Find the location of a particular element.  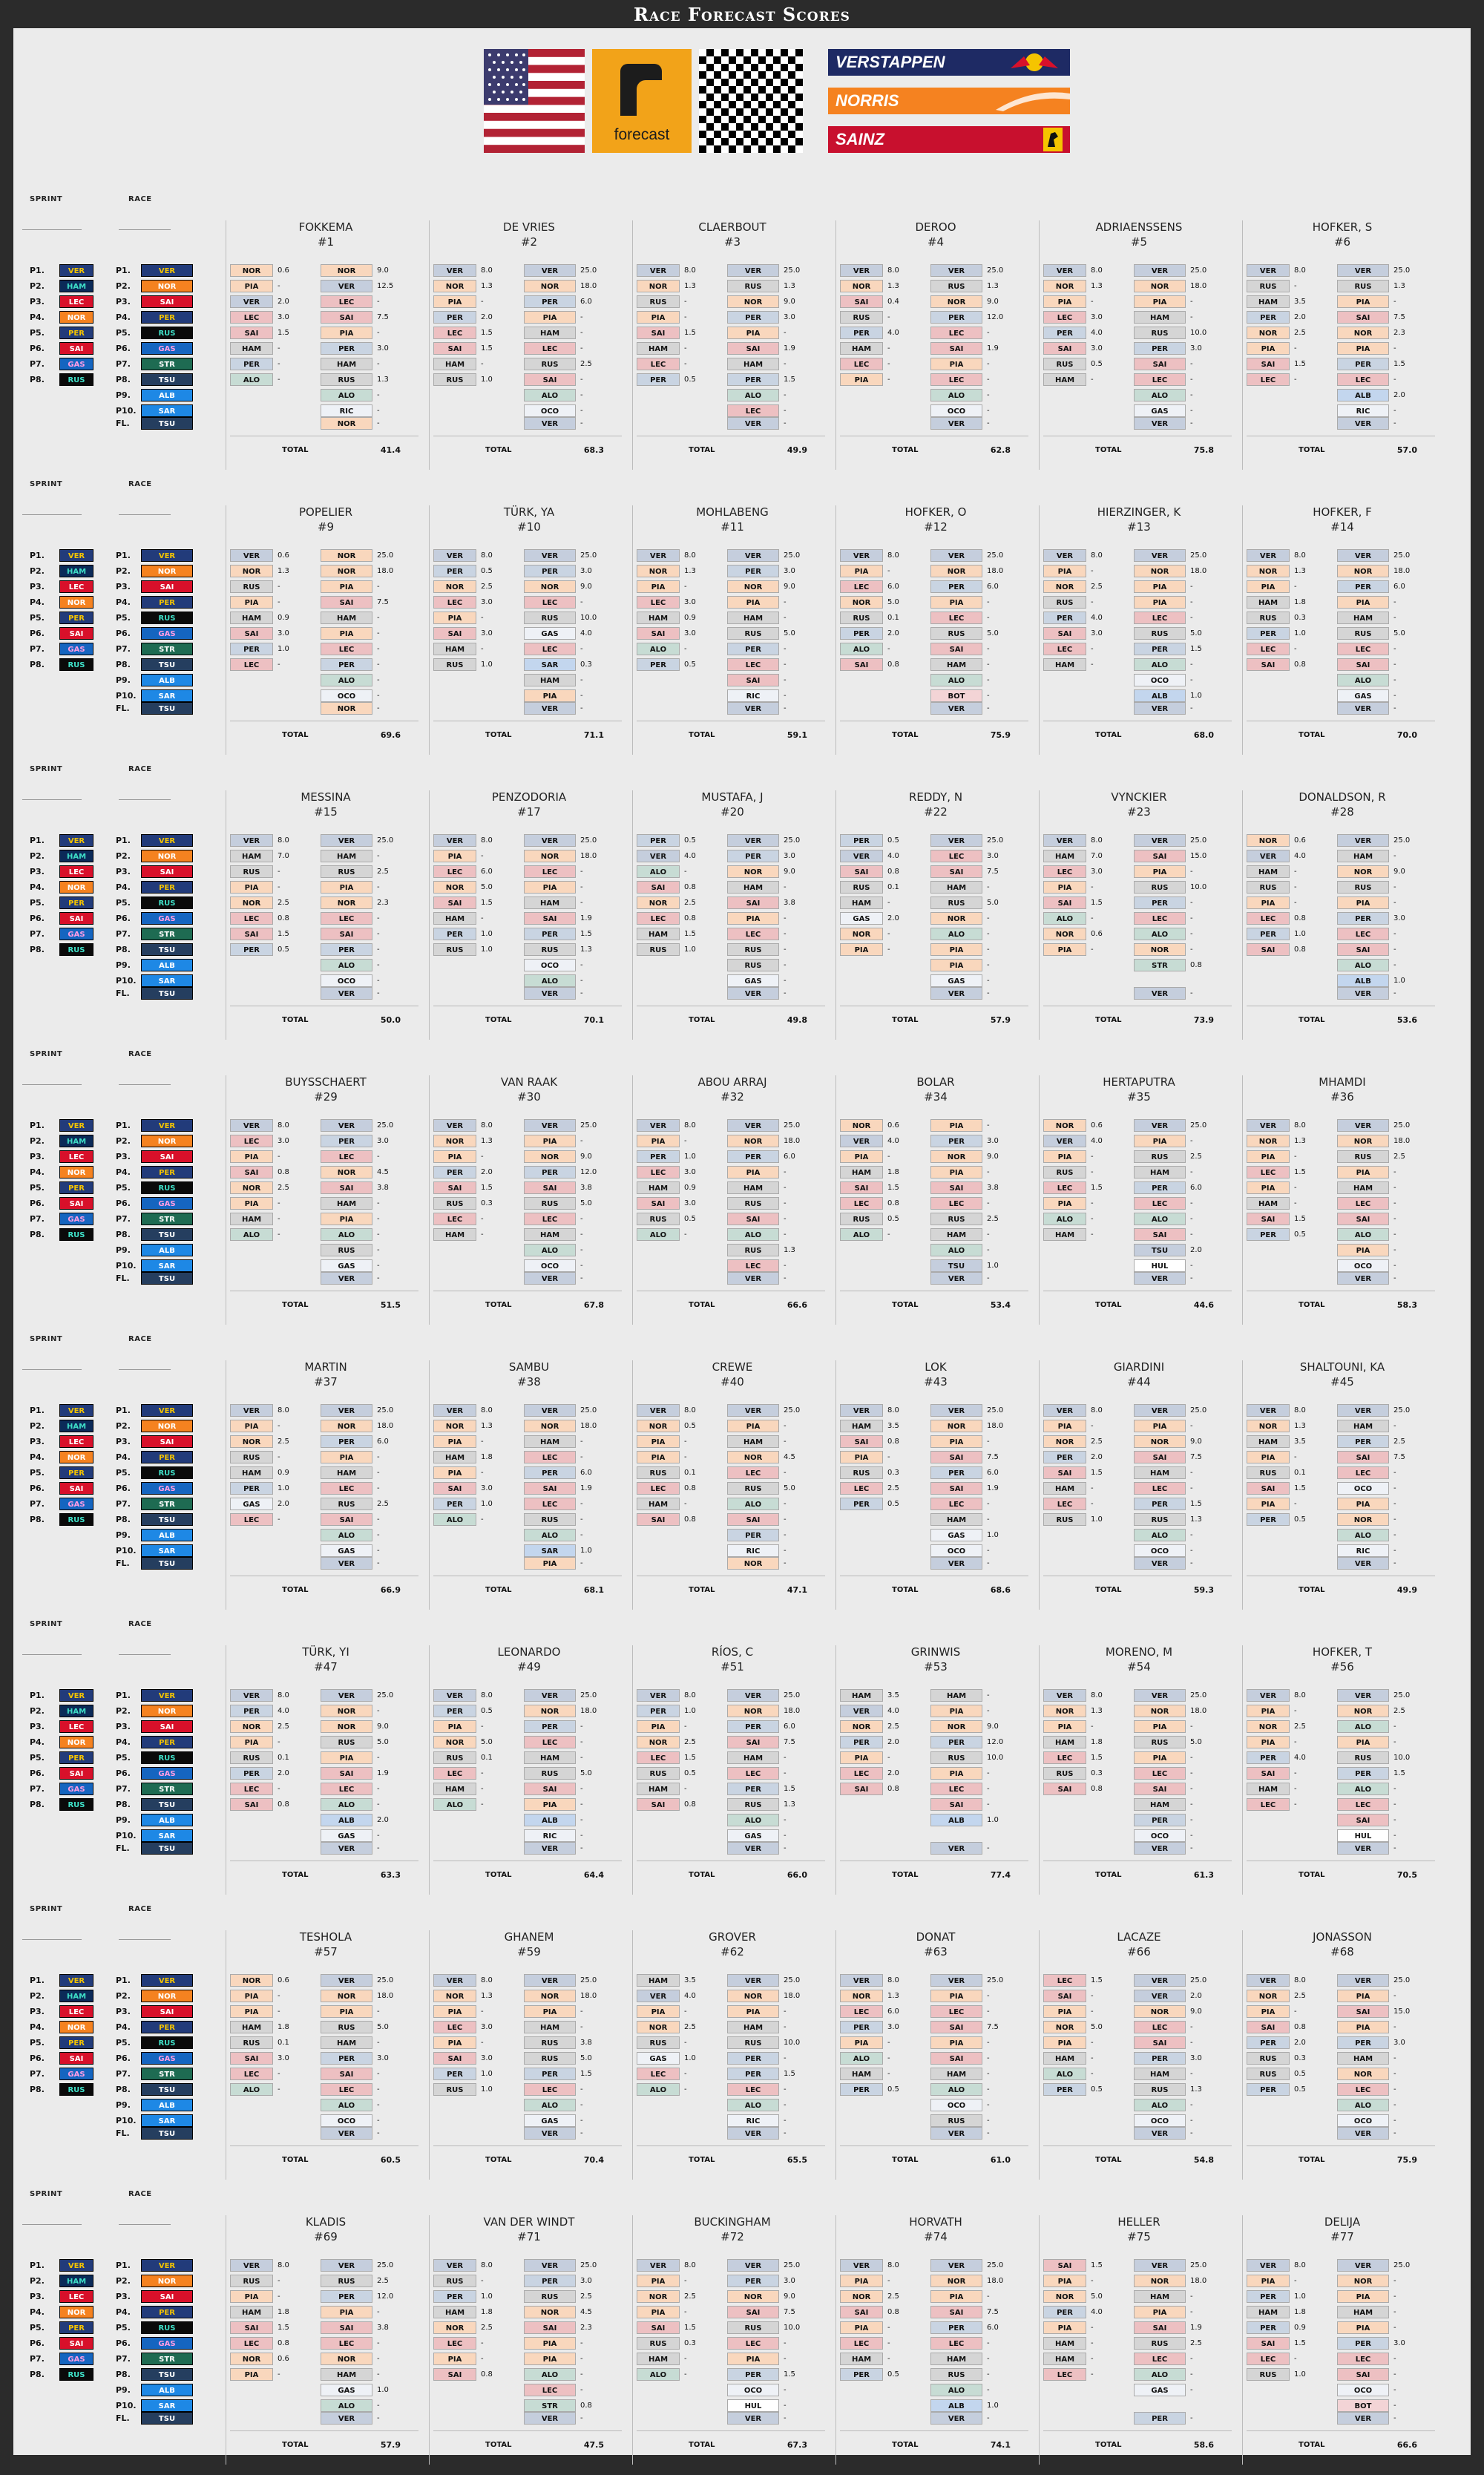

sprint-pick-score: 5.0 is located at coordinates (487, 1742).